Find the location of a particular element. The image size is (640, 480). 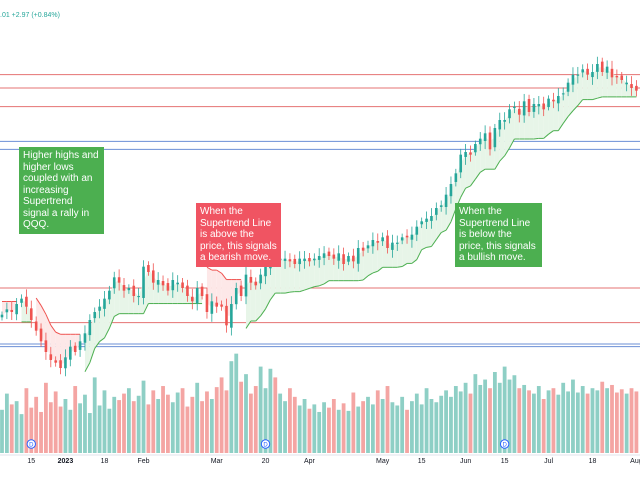

x-tick-label-5: 20 is located at coordinates (266, 461).